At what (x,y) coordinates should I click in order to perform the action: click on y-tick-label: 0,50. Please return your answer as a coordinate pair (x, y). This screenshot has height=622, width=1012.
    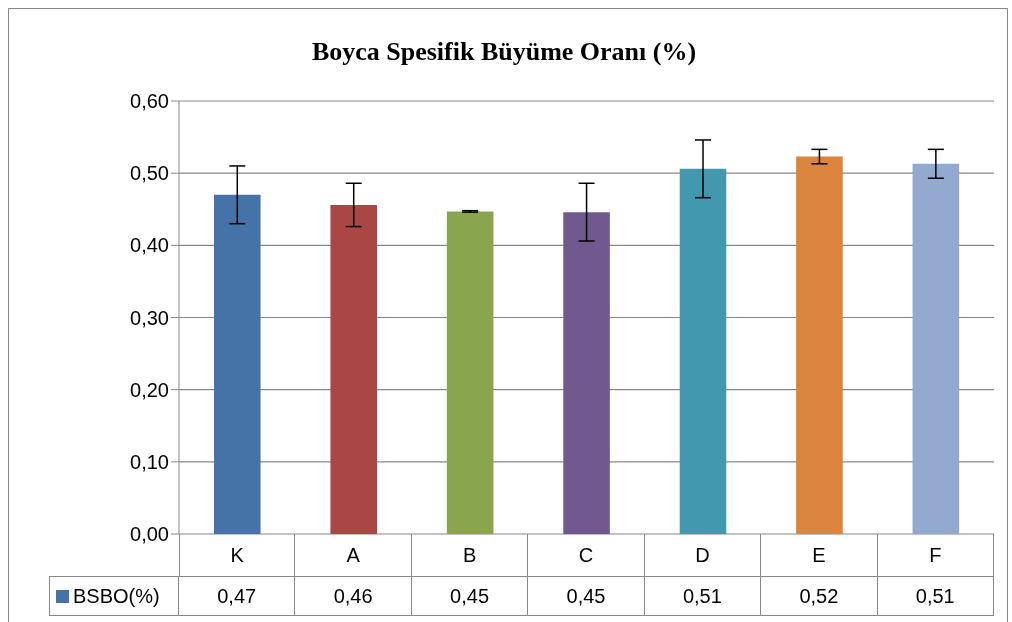
    Looking at the image, I should click on (149, 173).